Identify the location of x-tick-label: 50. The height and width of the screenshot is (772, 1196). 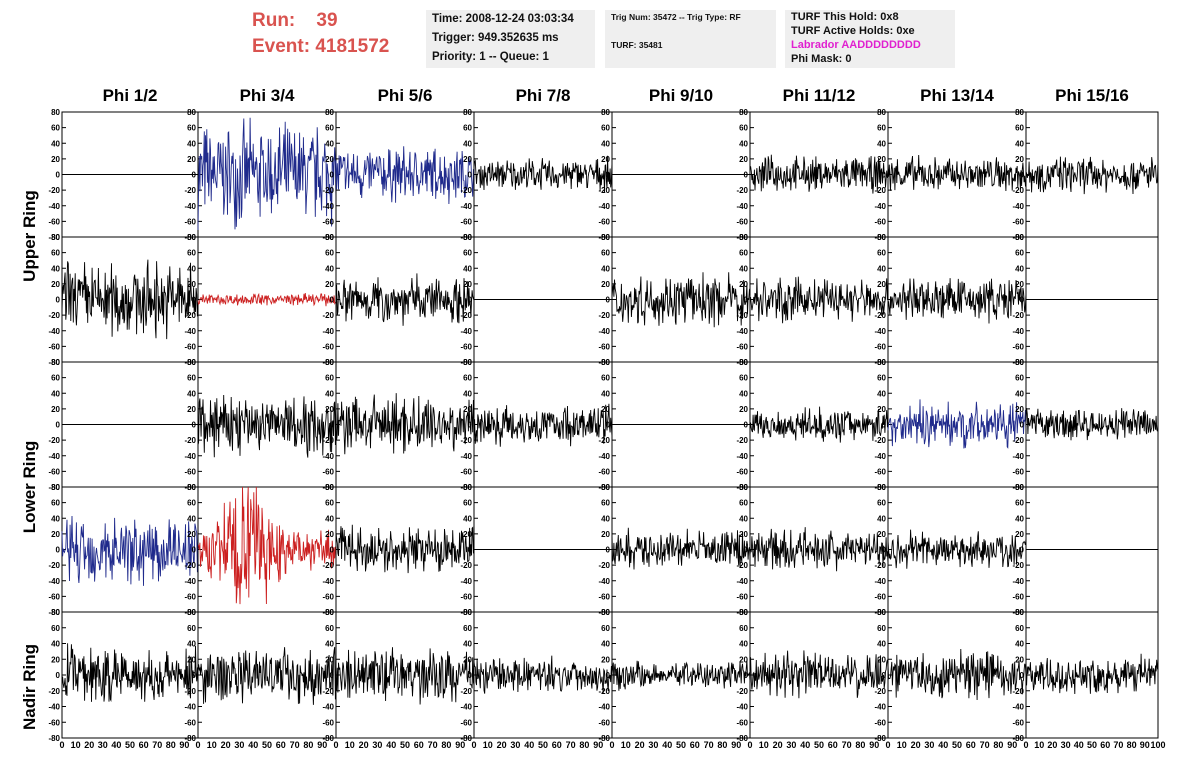
(405, 745).